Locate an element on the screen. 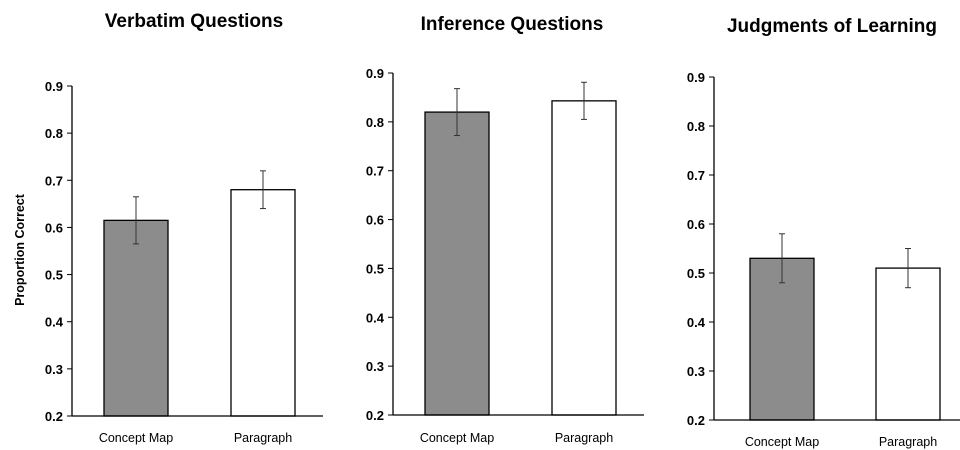  chart-title: Judgments of Learning is located at coordinates (832, 26).